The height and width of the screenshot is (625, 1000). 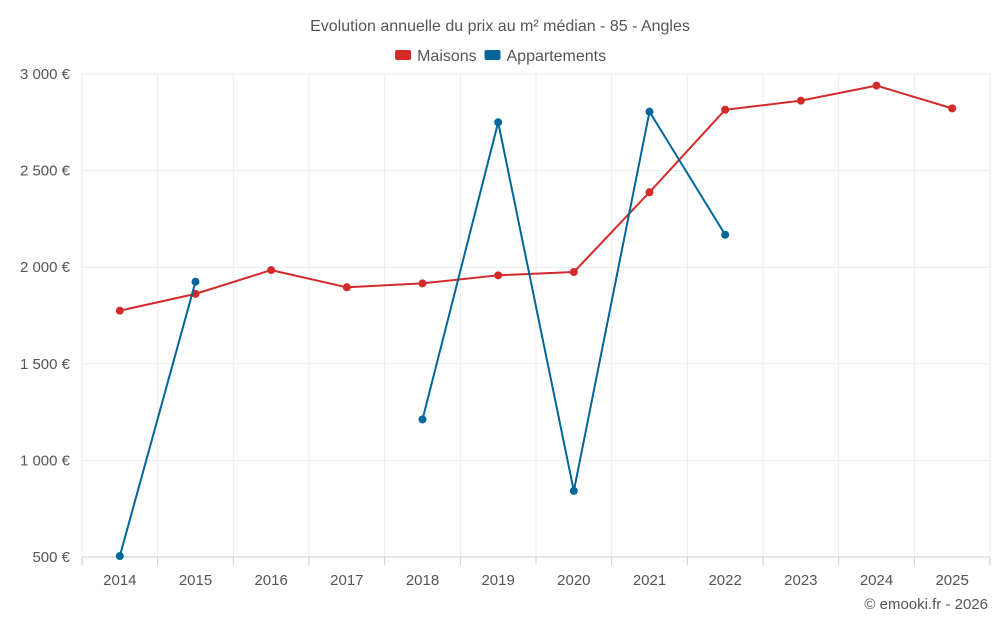 What do you see at coordinates (119, 580) in the screenshot?
I see `x-tick-label: 2014` at bounding box center [119, 580].